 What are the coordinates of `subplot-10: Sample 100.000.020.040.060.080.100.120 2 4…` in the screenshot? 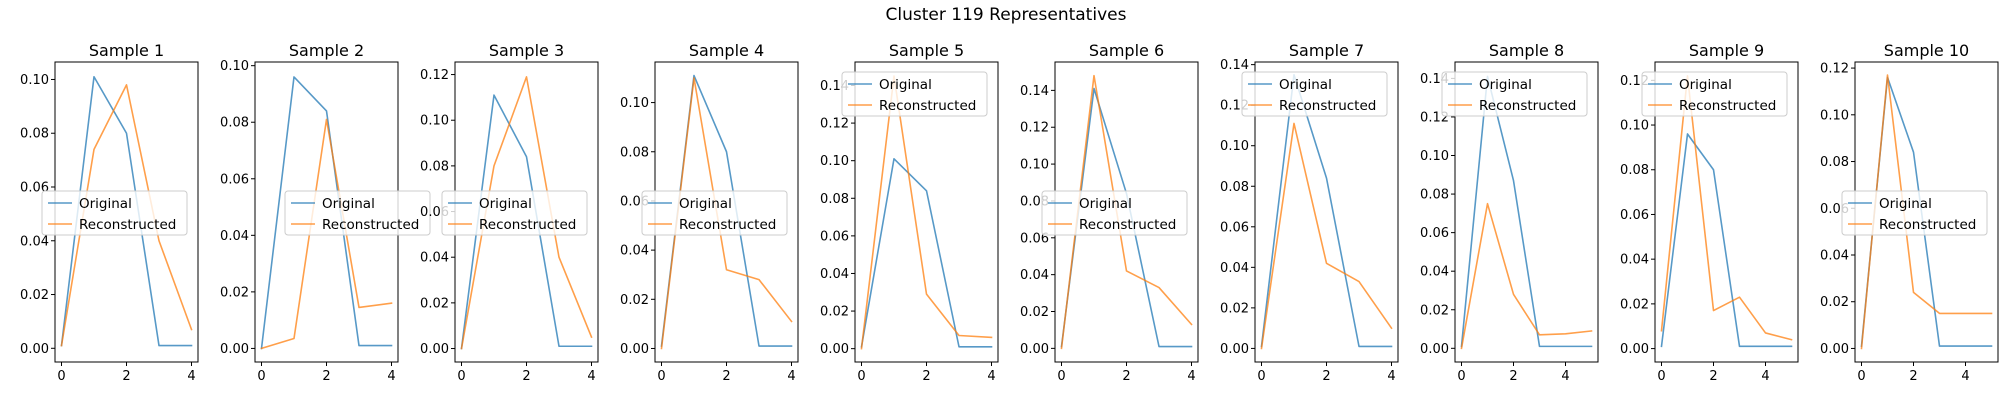 It's located at (1909, 212).